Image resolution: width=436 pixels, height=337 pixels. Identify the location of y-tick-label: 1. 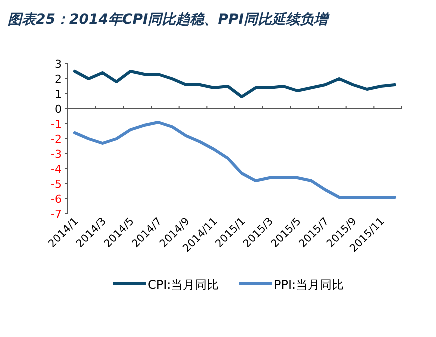
(58, 94).